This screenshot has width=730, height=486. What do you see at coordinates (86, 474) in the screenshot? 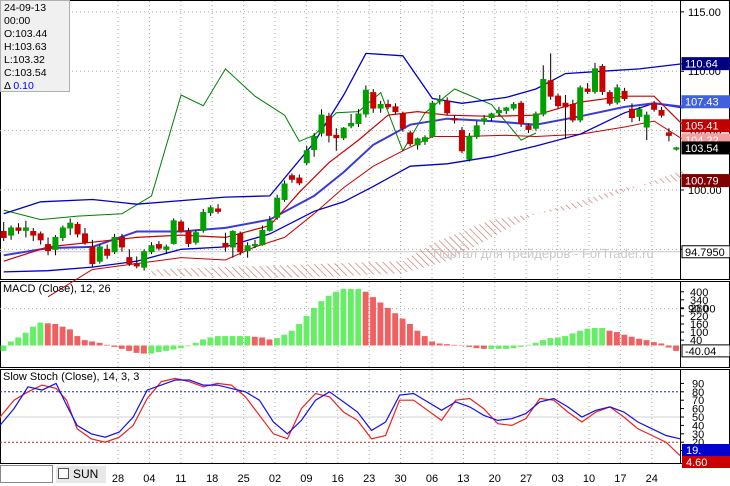
I see `sun-label: SUN` at bounding box center [86, 474].